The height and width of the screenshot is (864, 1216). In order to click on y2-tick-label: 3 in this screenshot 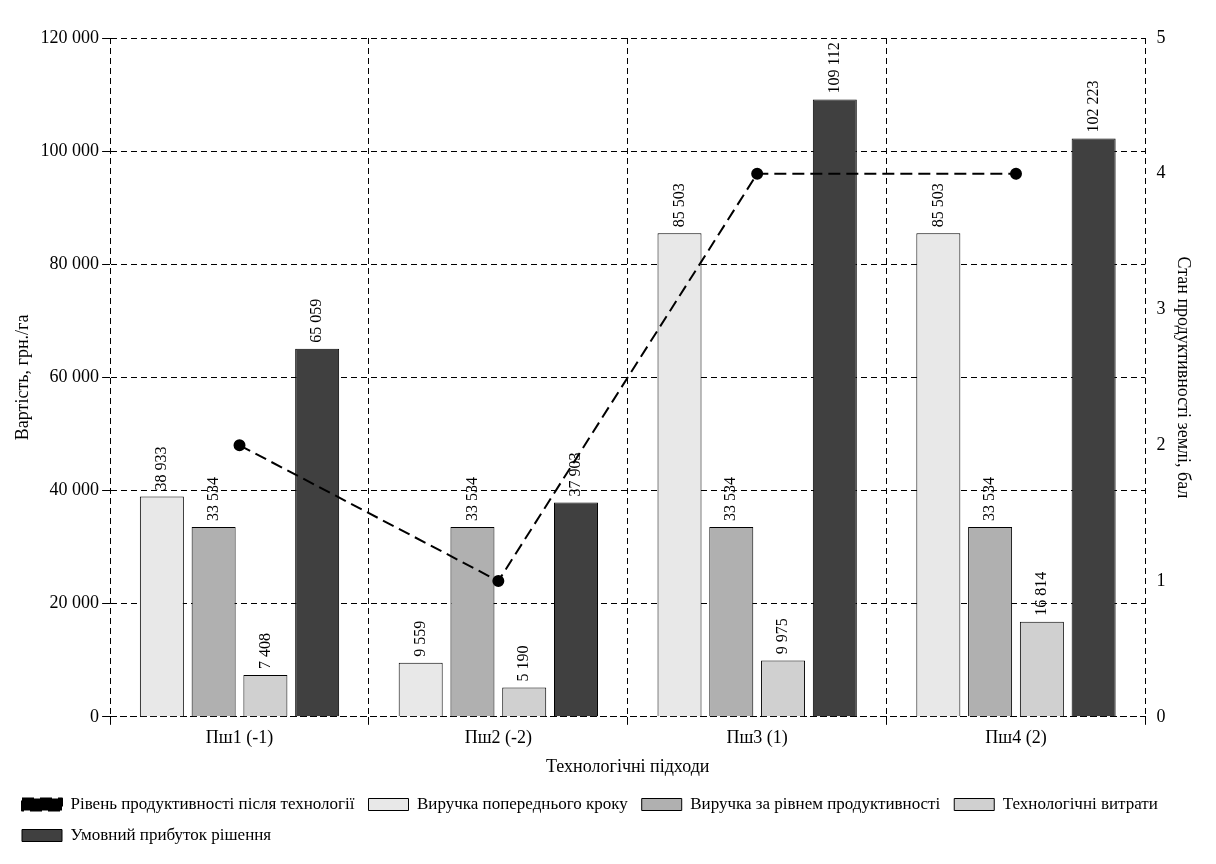, I will do `click(1161, 308)`.